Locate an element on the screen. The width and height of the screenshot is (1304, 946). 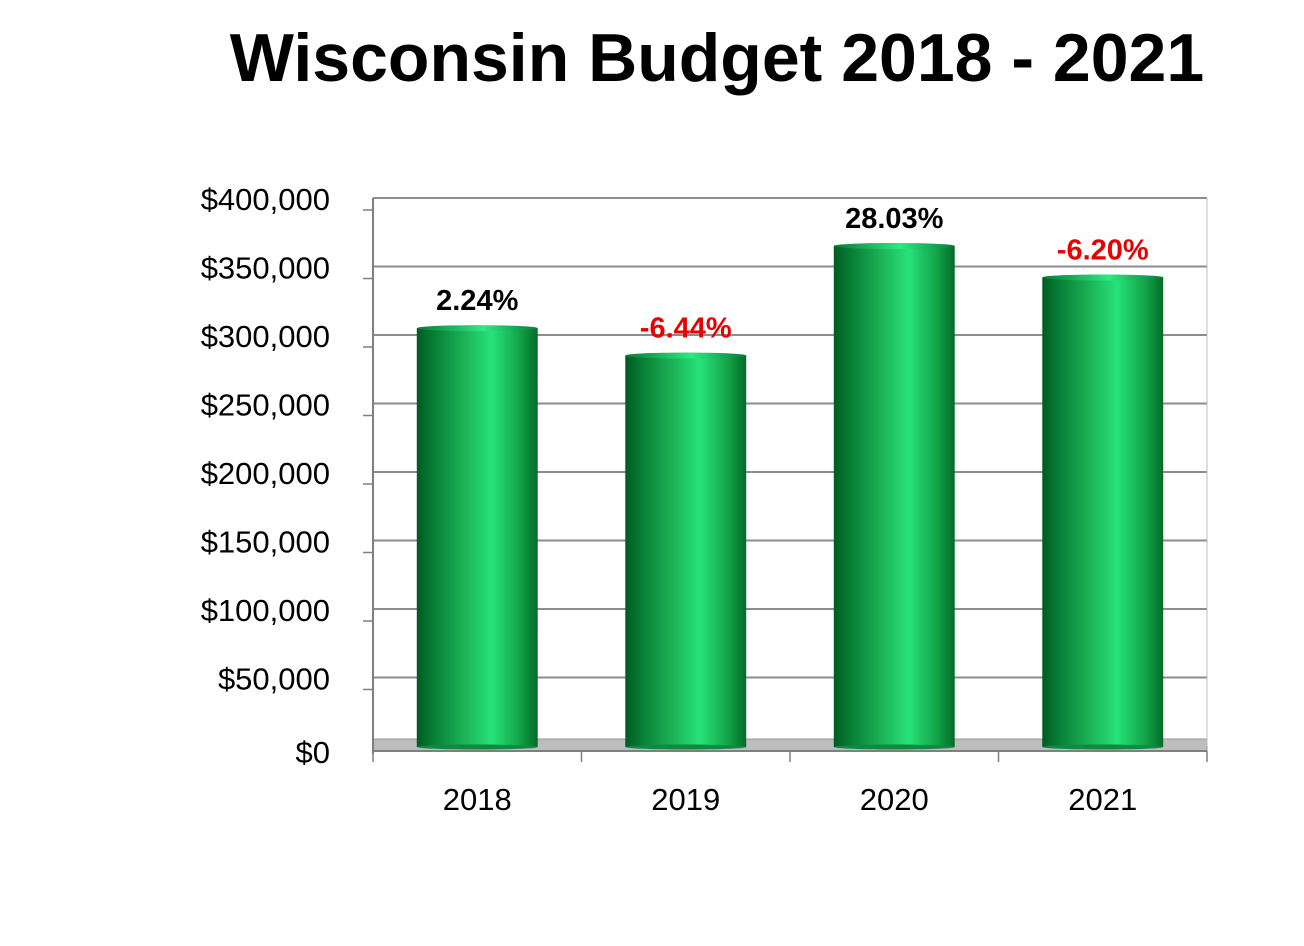
y-tick-label: $300,000 is located at coordinates (265, 336).